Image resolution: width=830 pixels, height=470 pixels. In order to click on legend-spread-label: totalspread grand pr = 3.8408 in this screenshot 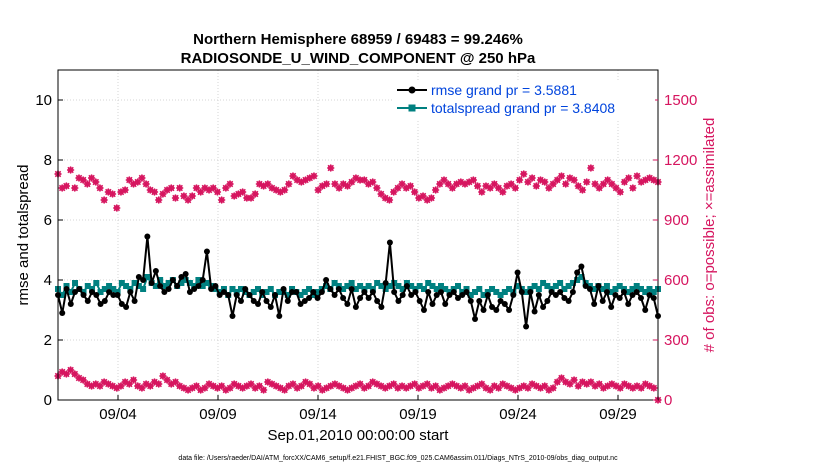, I will do `click(523, 108)`.